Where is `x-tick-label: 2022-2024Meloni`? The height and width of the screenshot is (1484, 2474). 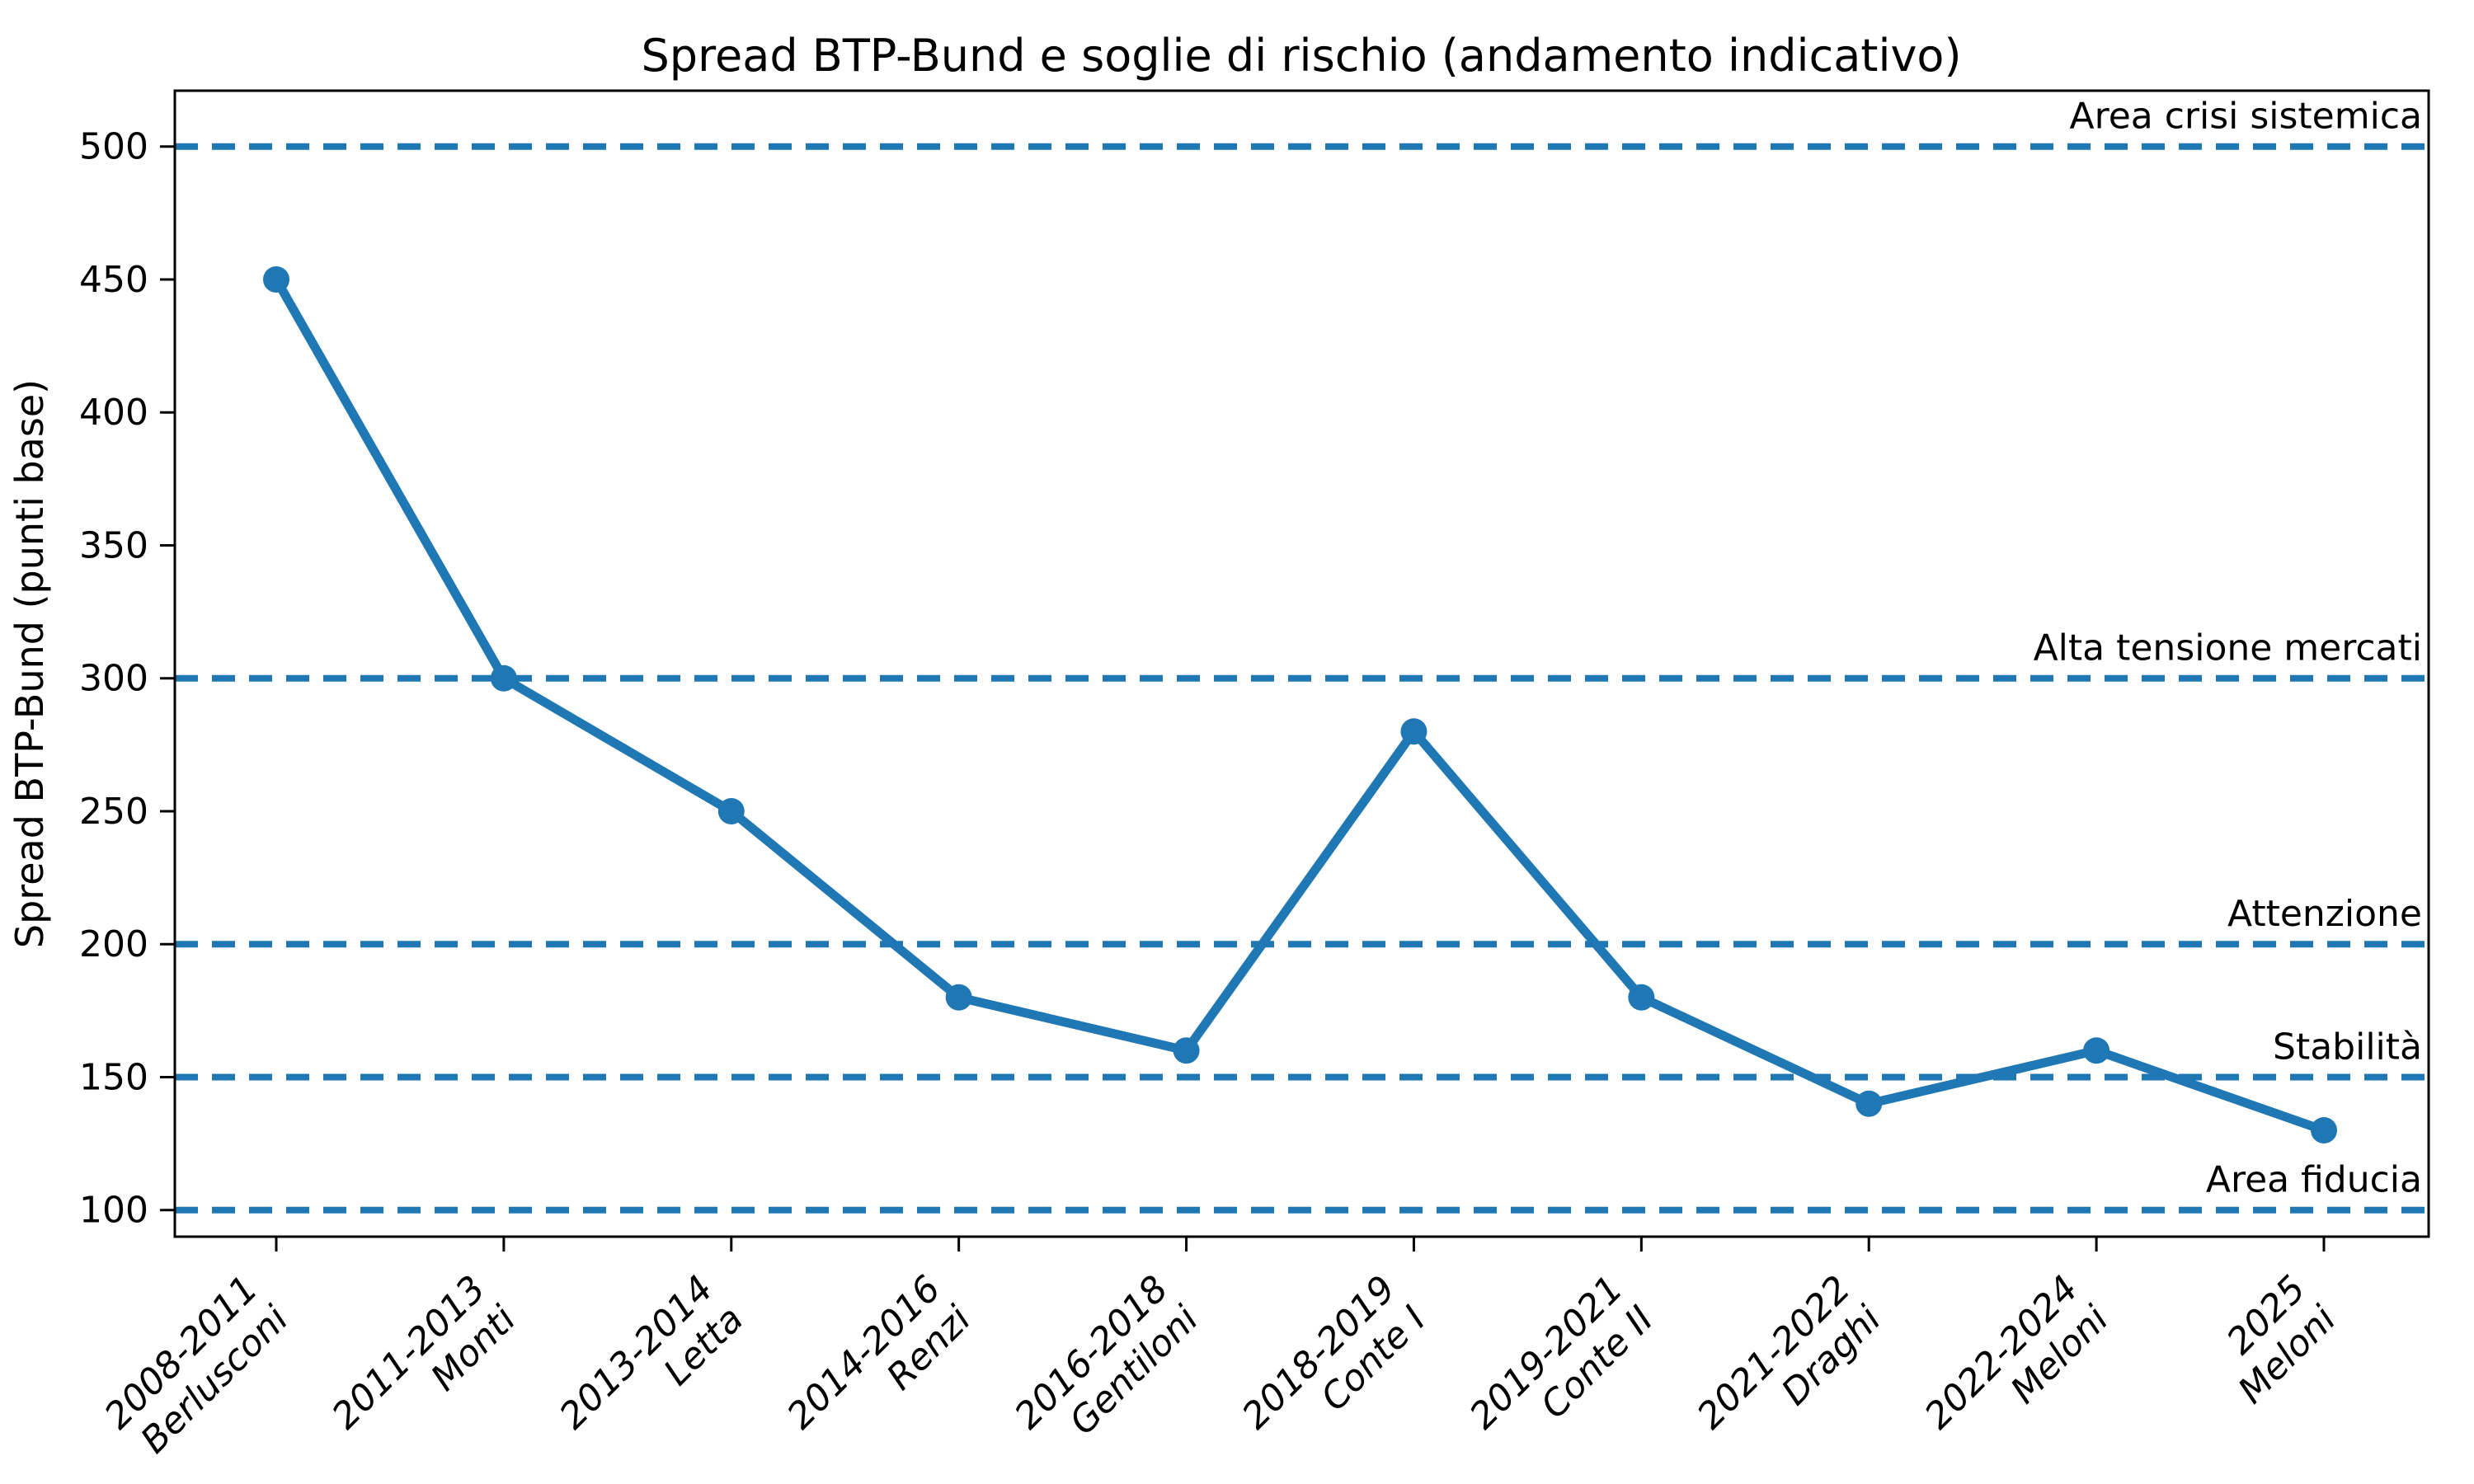 x-tick-label: 2022-2024Meloni is located at coordinates (2017, 1367).